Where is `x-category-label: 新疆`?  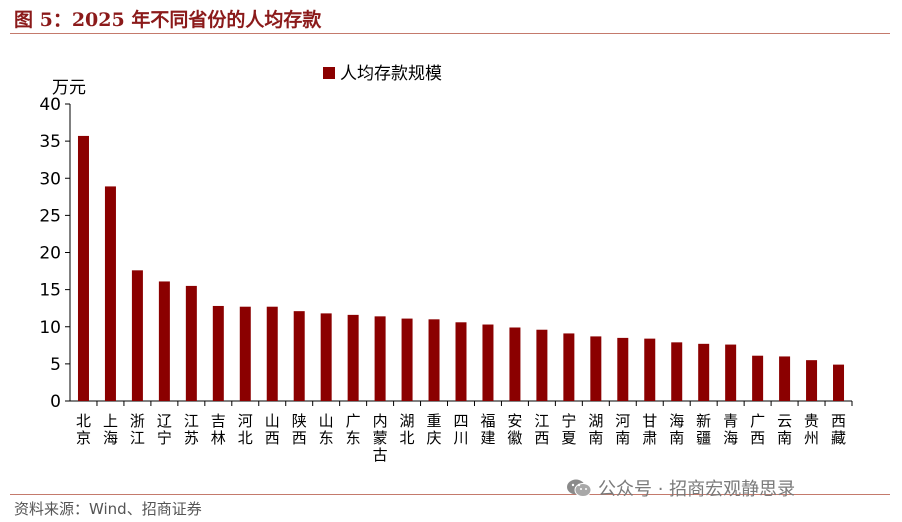 x-category-label: 新疆 is located at coordinates (703, 429).